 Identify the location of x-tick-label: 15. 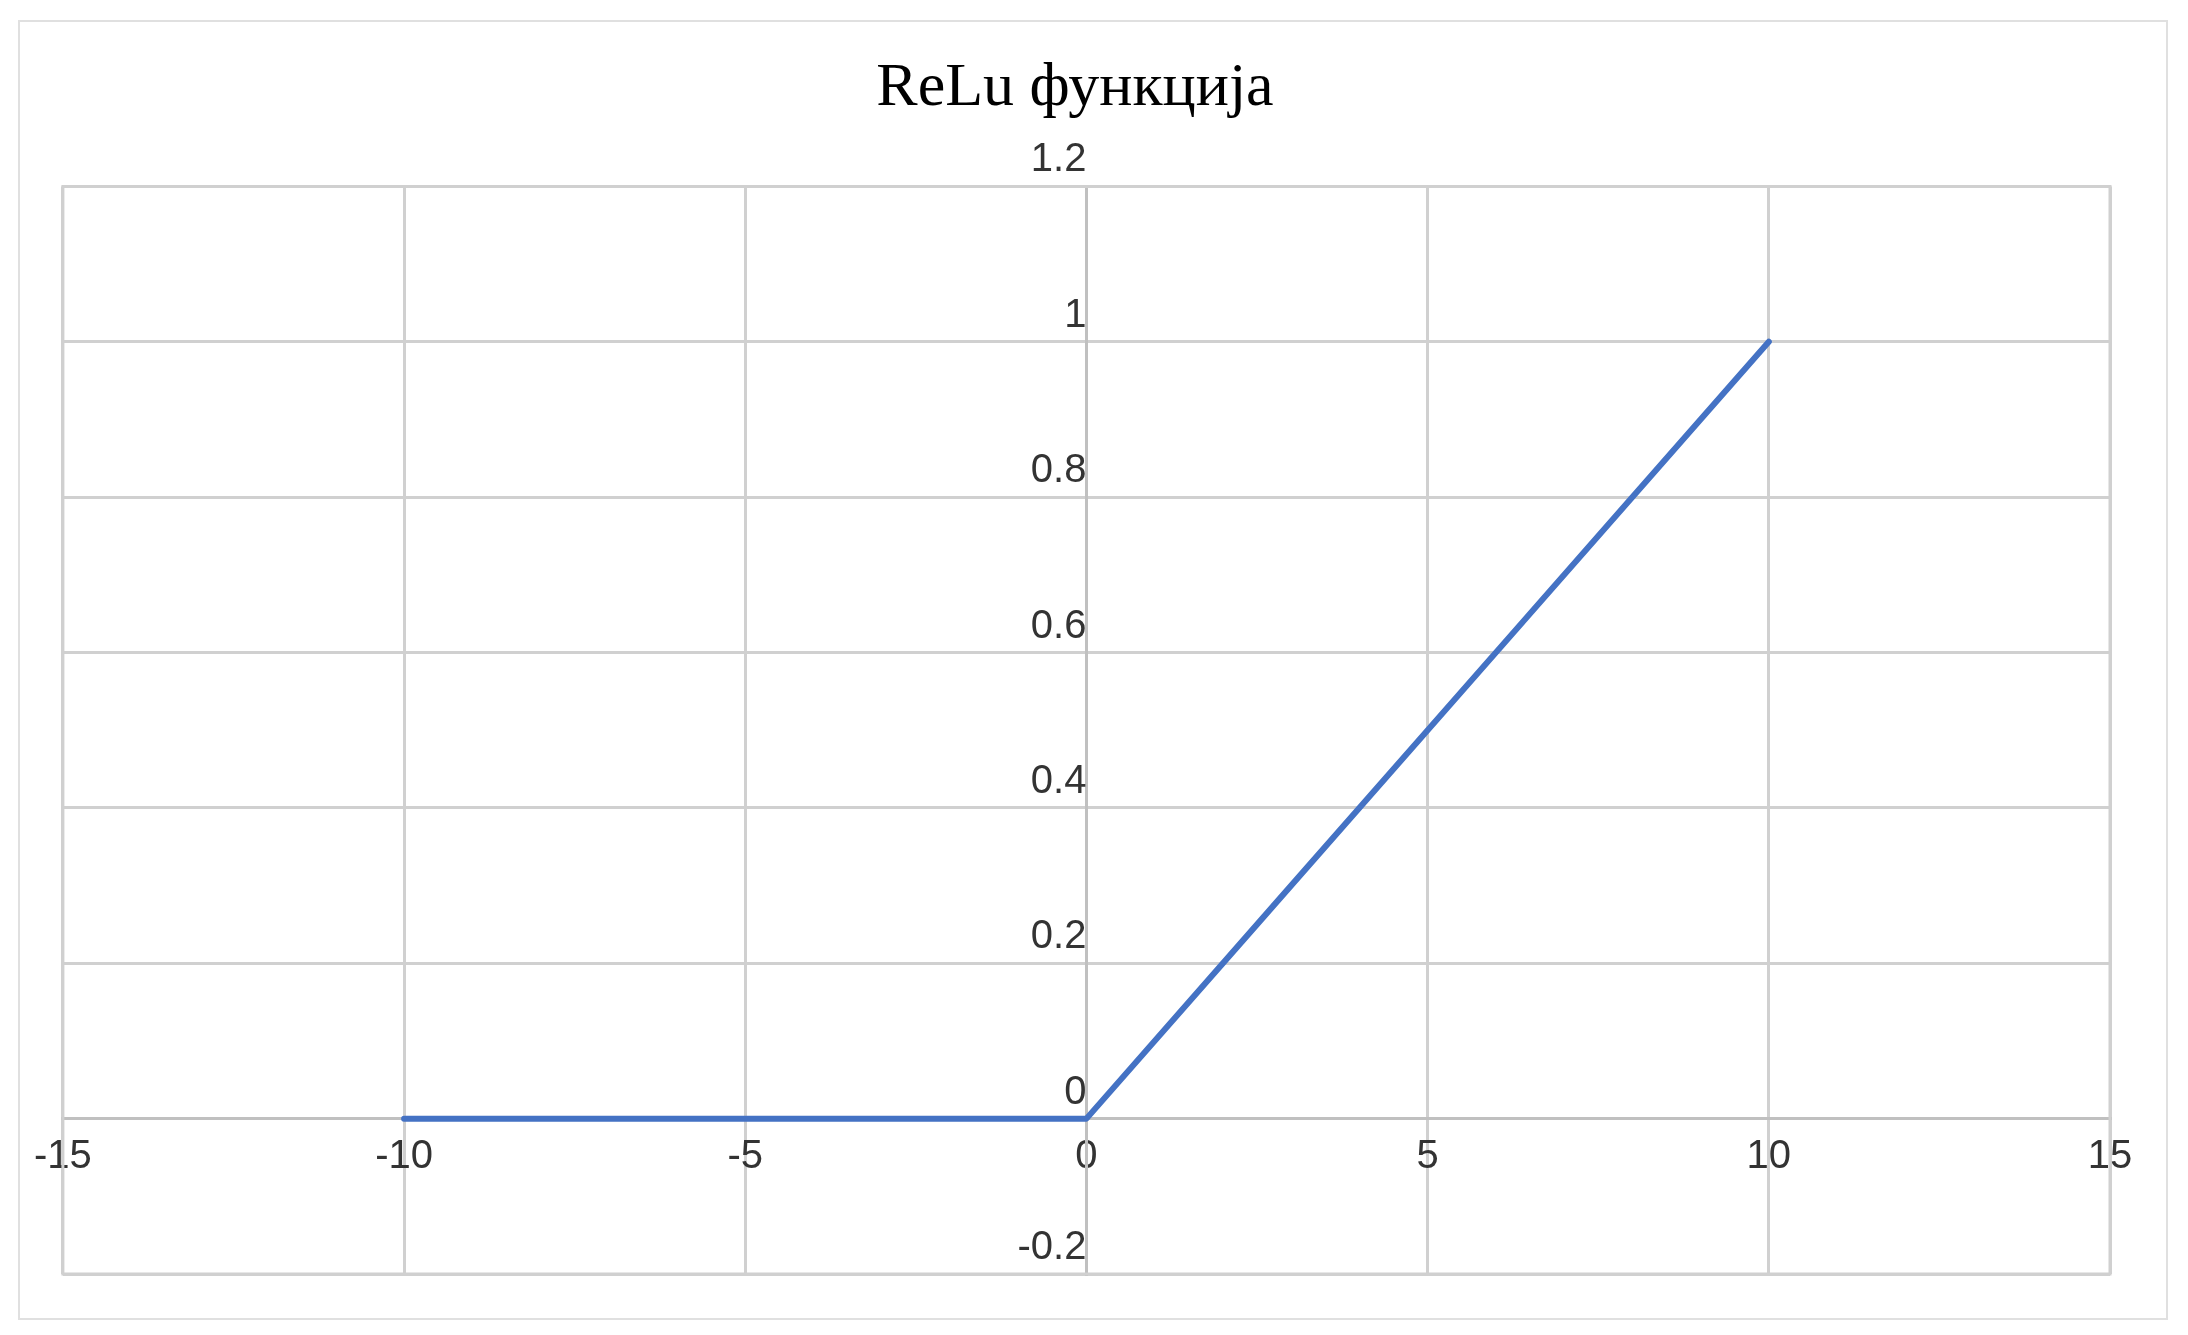
(2110, 1153).